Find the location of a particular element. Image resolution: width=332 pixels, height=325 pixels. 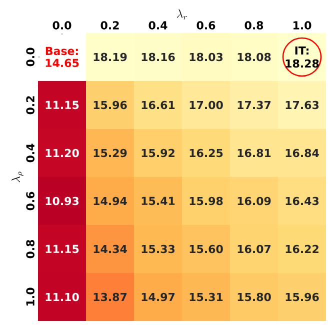

data-label: 18.03 is located at coordinates (206, 57).